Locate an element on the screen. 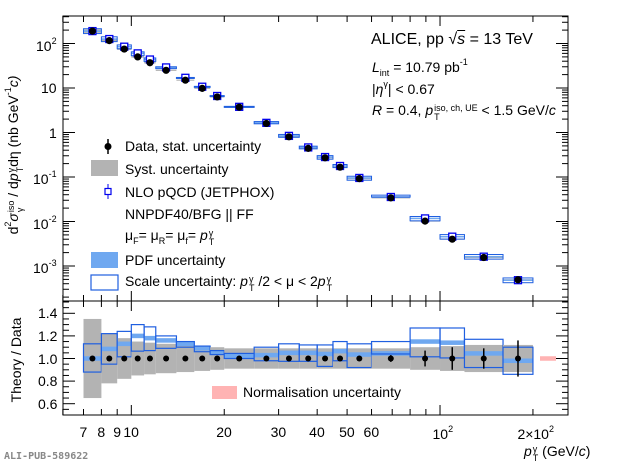 The height and width of the screenshot is (466, 620). annotation-experiment: ALICE, pp √s = 13 TeV is located at coordinates (452, 40).